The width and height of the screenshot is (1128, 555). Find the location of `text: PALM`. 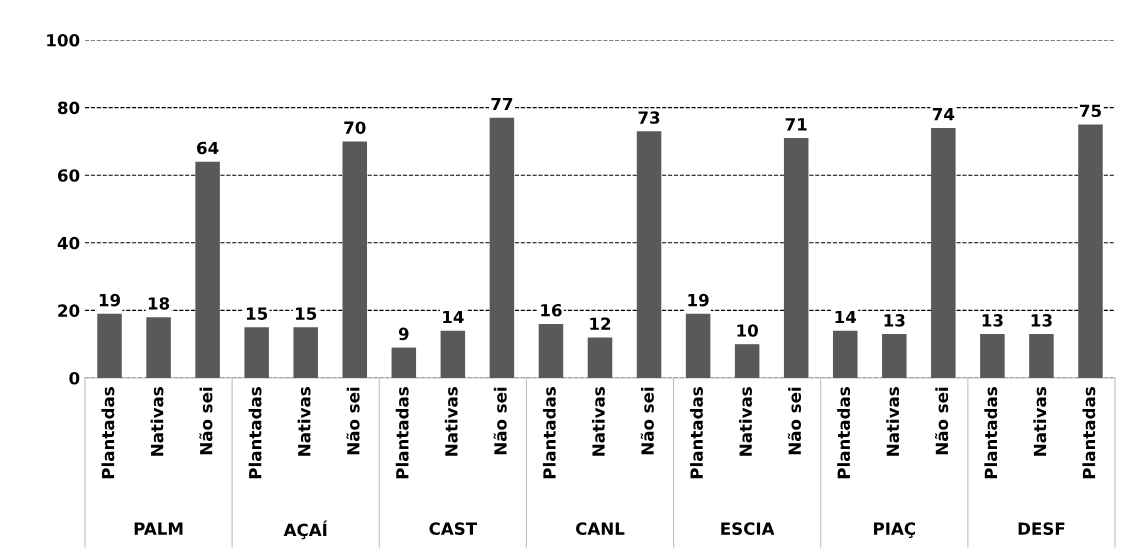

text: PALM is located at coordinates (158, 528).